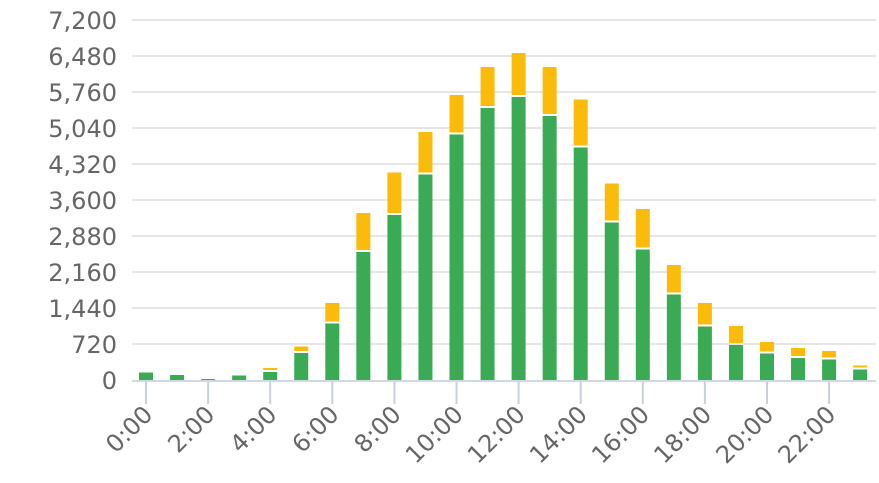  What do you see at coordinates (82, 237) in the screenshot?
I see `y-tick-label: 2,880` at bounding box center [82, 237].